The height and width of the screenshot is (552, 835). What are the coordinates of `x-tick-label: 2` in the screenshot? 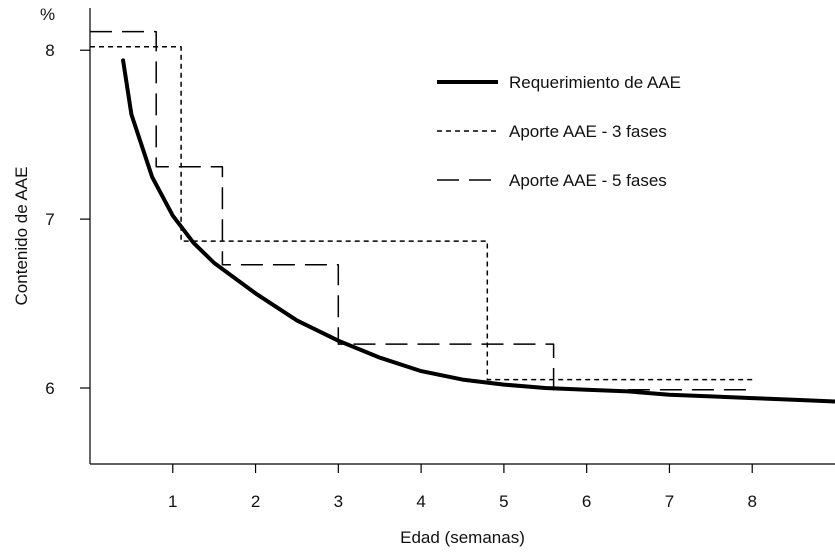 It's located at (255, 501).